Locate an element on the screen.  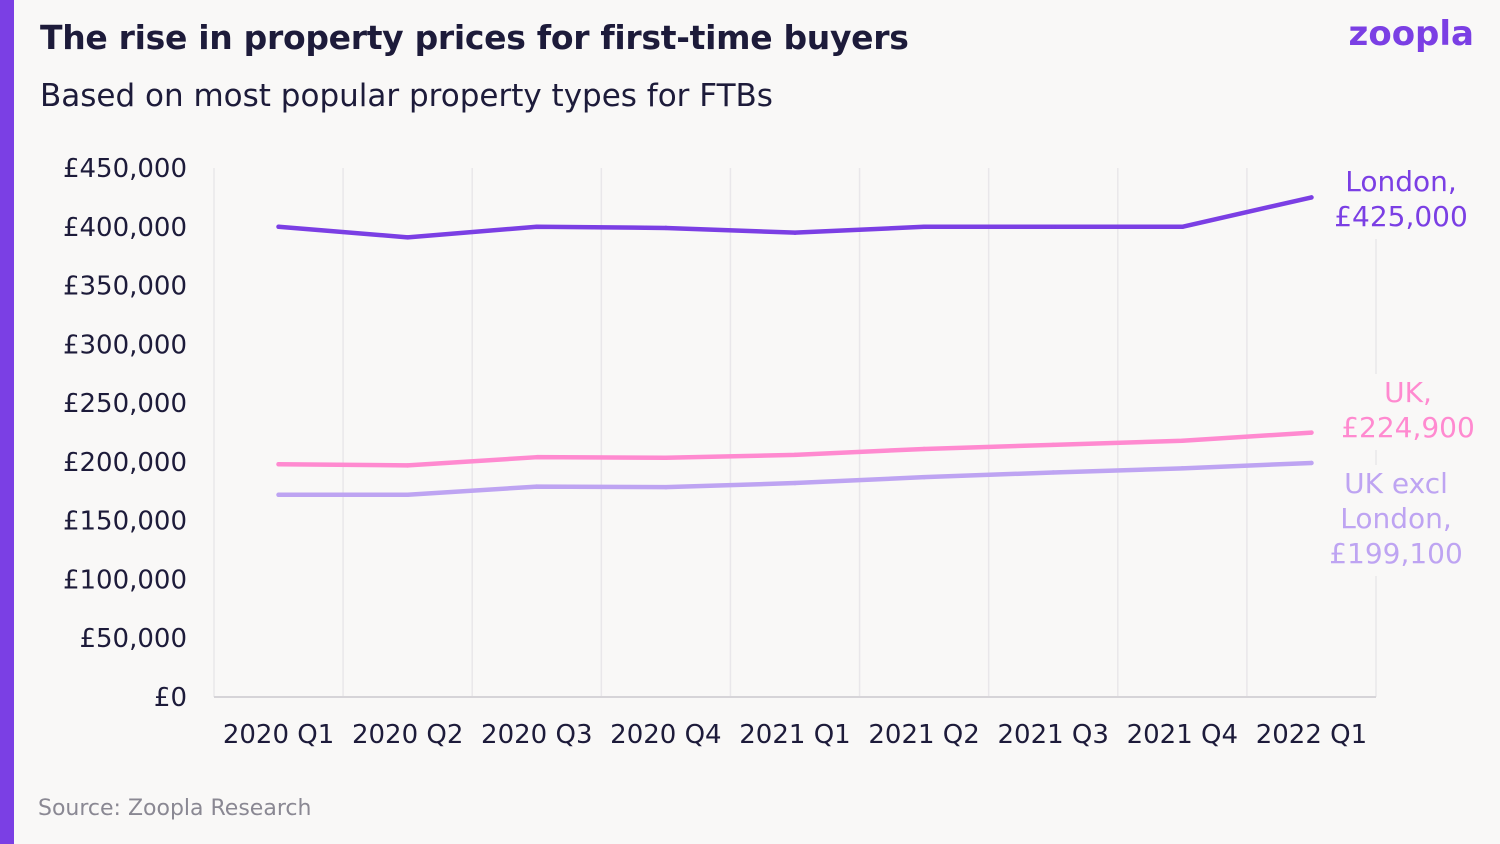
y-tick-label: £400,000 is located at coordinates (125, 228).